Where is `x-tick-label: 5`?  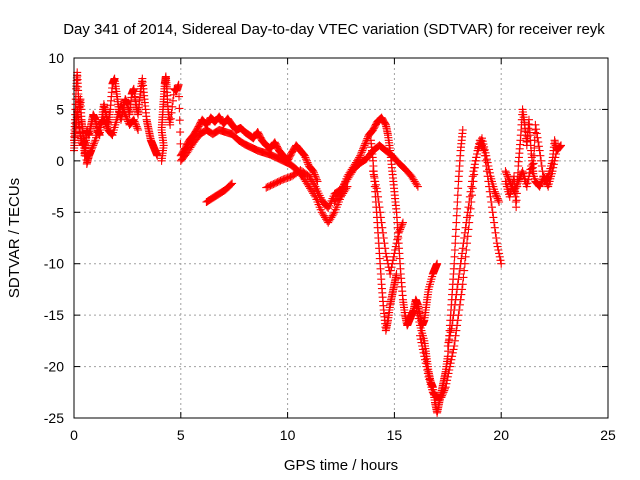
x-tick-label: 5 is located at coordinates (181, 435).